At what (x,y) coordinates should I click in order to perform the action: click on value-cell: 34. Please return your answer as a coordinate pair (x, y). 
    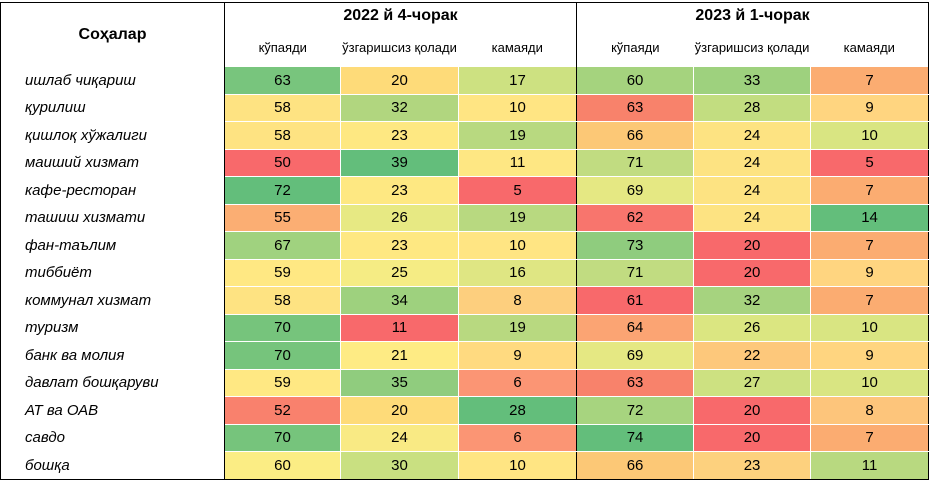
    Looking at the image, I should click on (399, 300).